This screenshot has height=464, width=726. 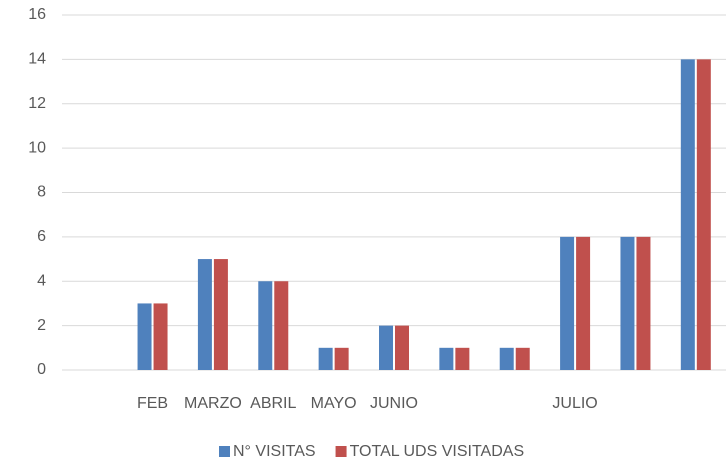 What do you see at coordinates (41, 280) in the screenshot?
I see `y-tick-label: 4` at bounding box center [41, 280].